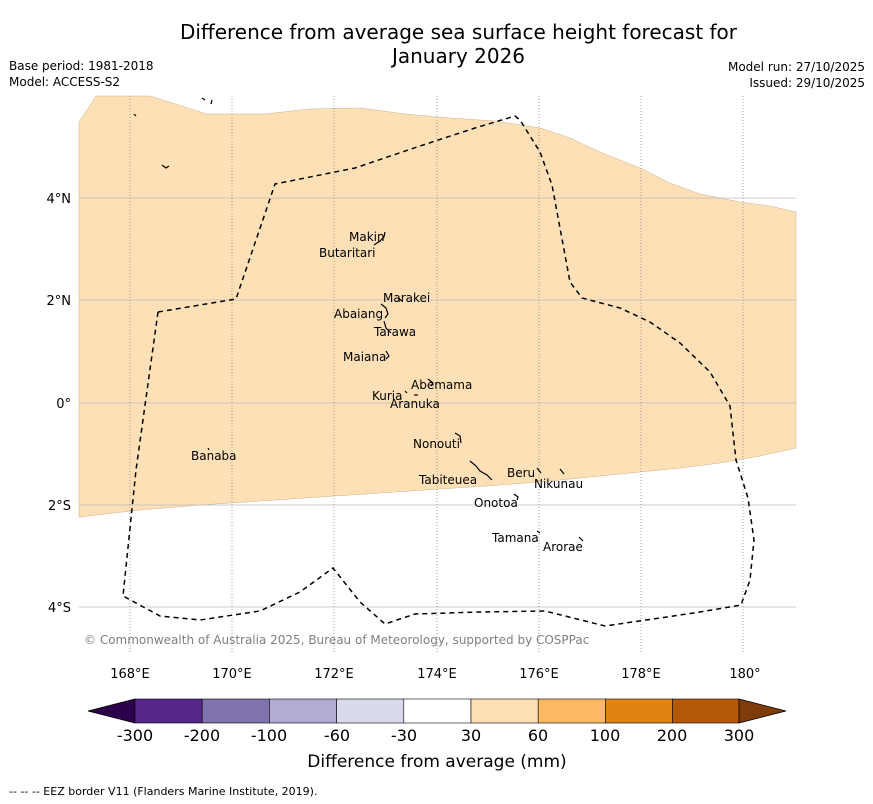 The image size is (873, 804). Describe the element at coordinates (458, 438) in the screenshot. I see `island-shape-nonouti` at that location.